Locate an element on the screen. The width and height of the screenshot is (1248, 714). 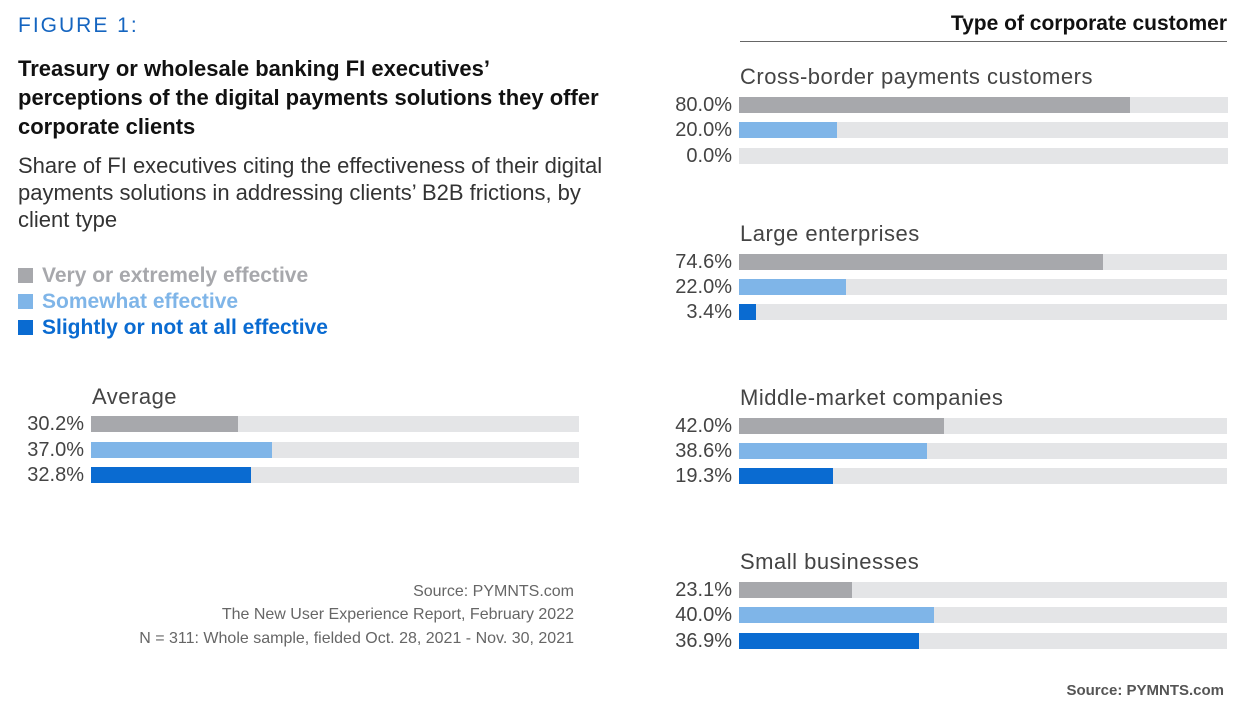
value-label-cross-border-payments-customers-very-effective: 80.0% is located at coordinates (703, 105).